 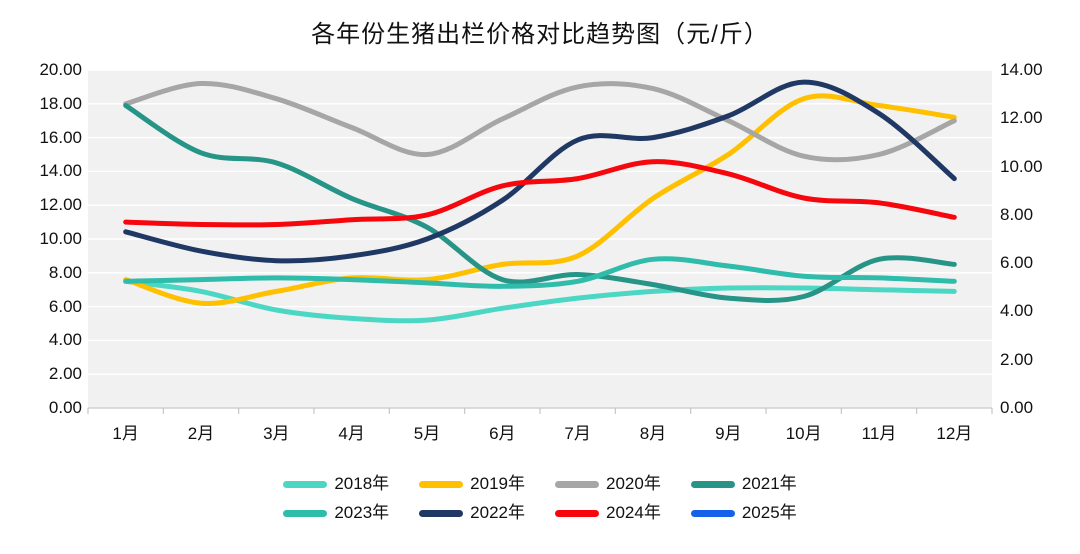 I want to click on chart-legend: 2018年 2019年 2020年 2021年 2023年 2022年 2024年 2025年, so click(x=540, y=498).